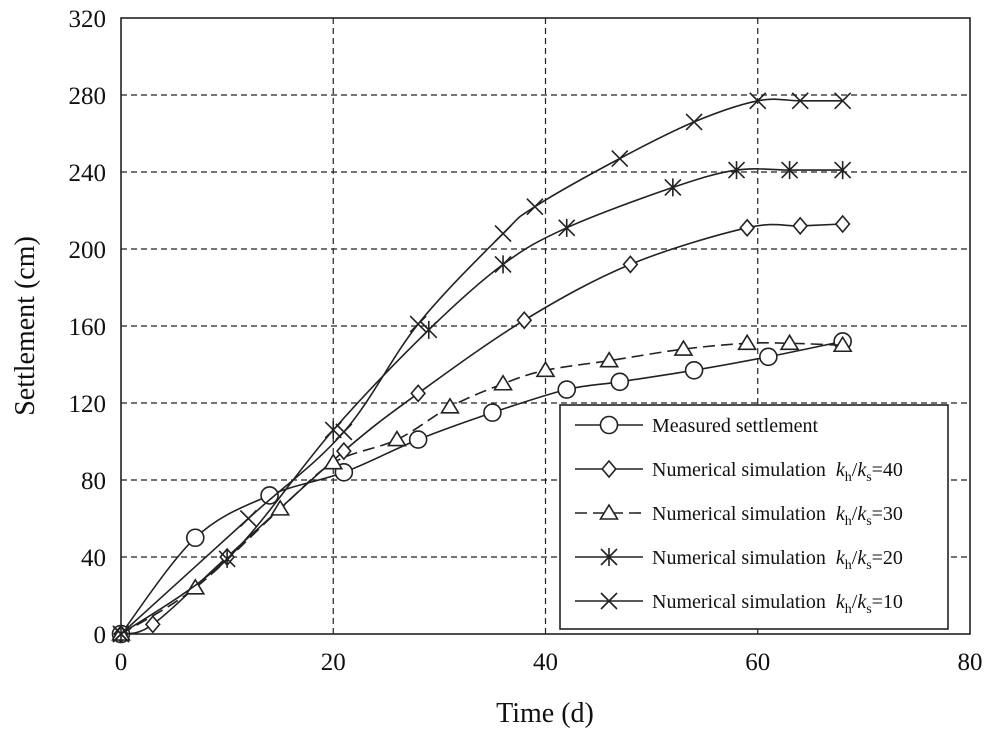 Image resolution: width=991 pixels, height=736 pixels. I want to click on x-tick-label: 20, so click(333, 662).